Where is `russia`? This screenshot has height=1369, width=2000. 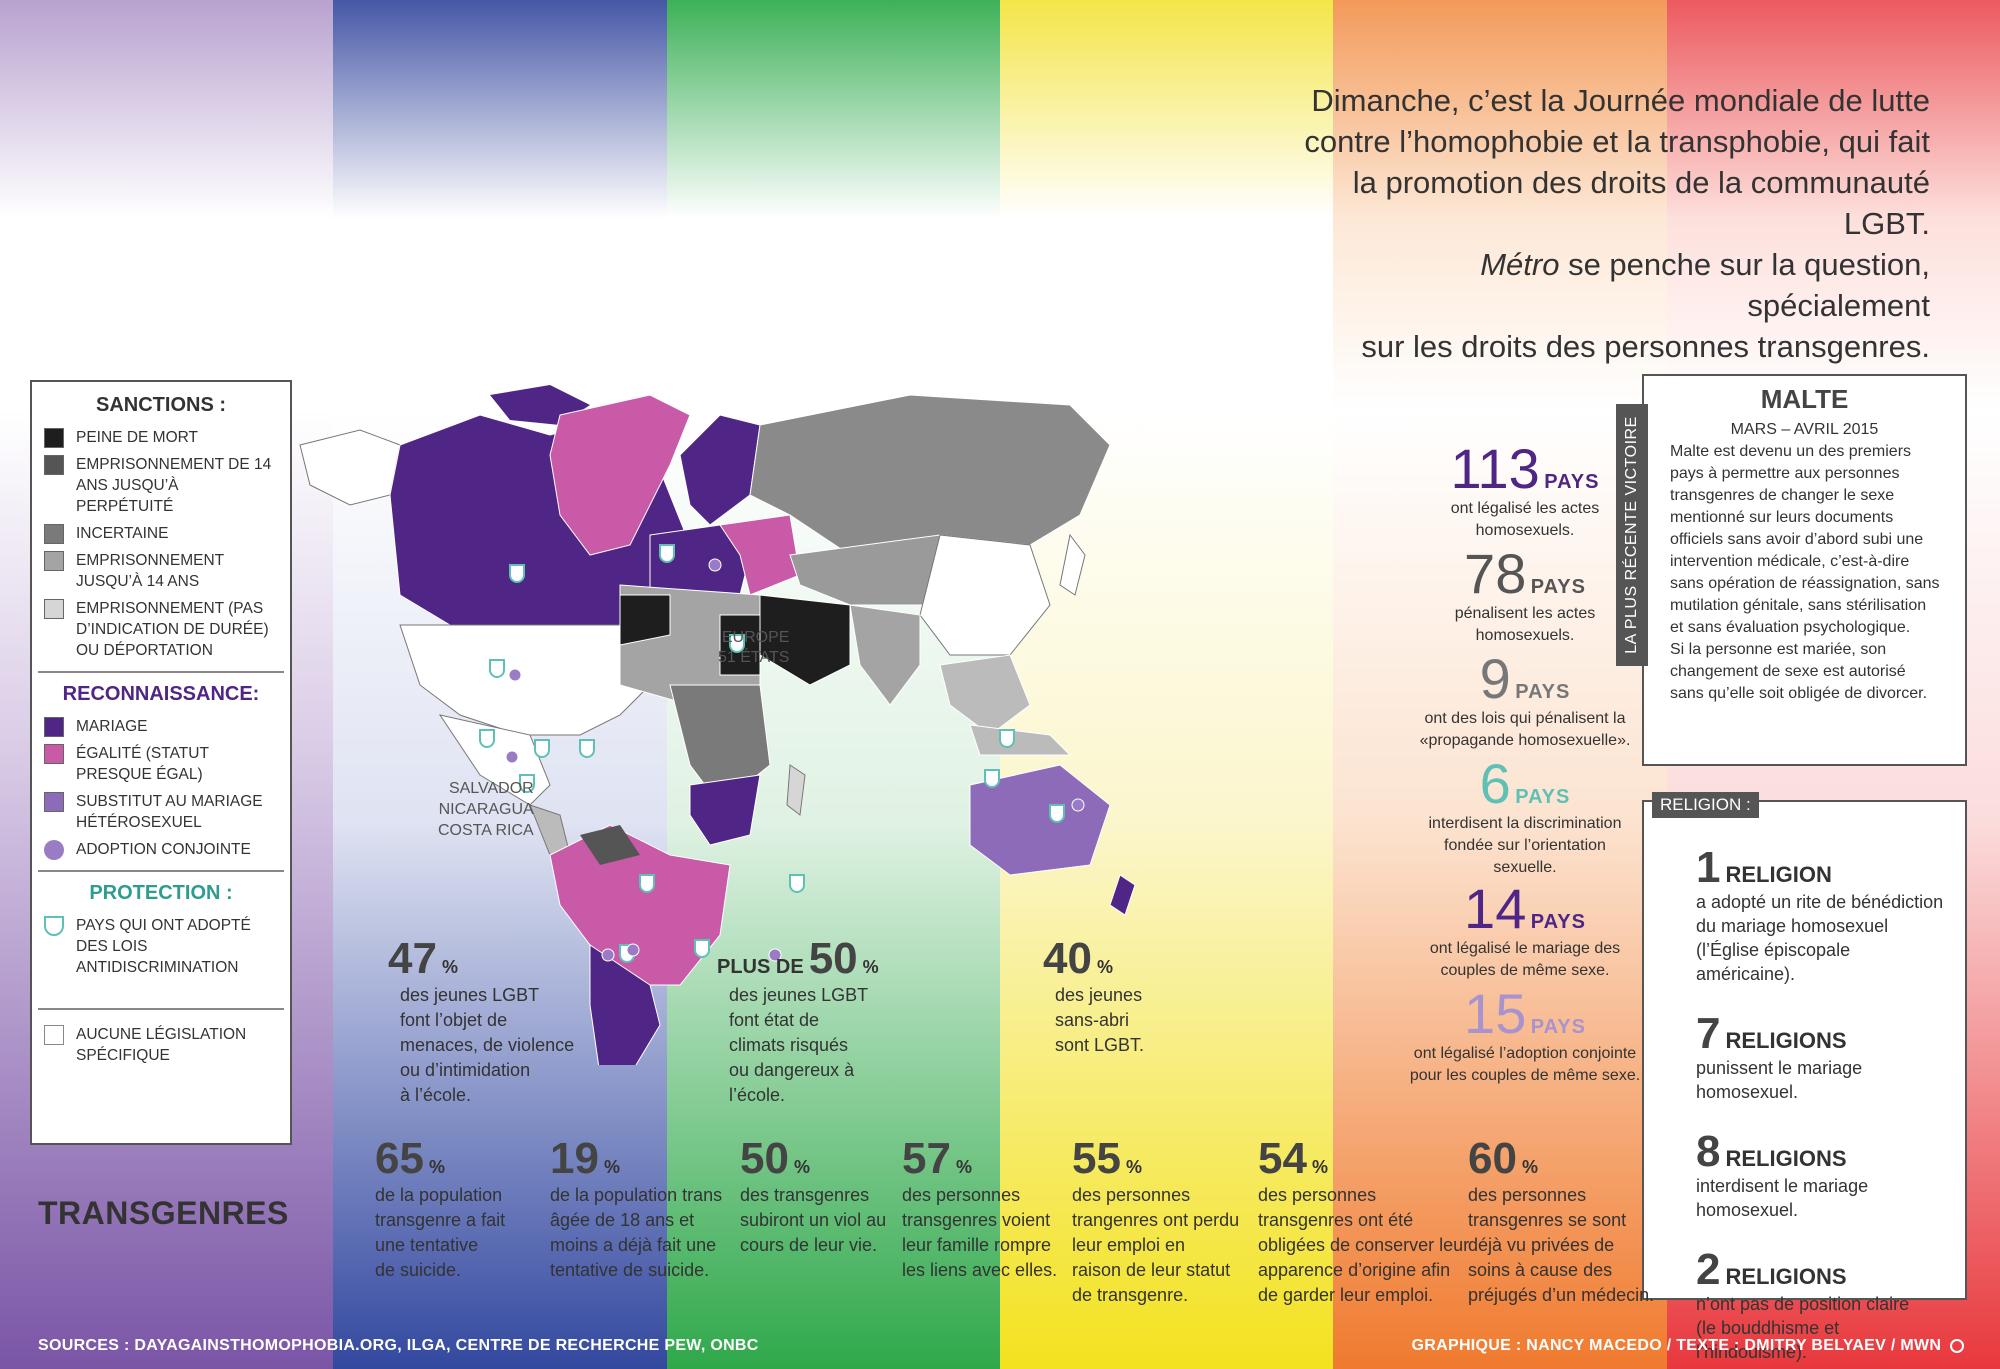 russia is located at coordinates (930, 475).